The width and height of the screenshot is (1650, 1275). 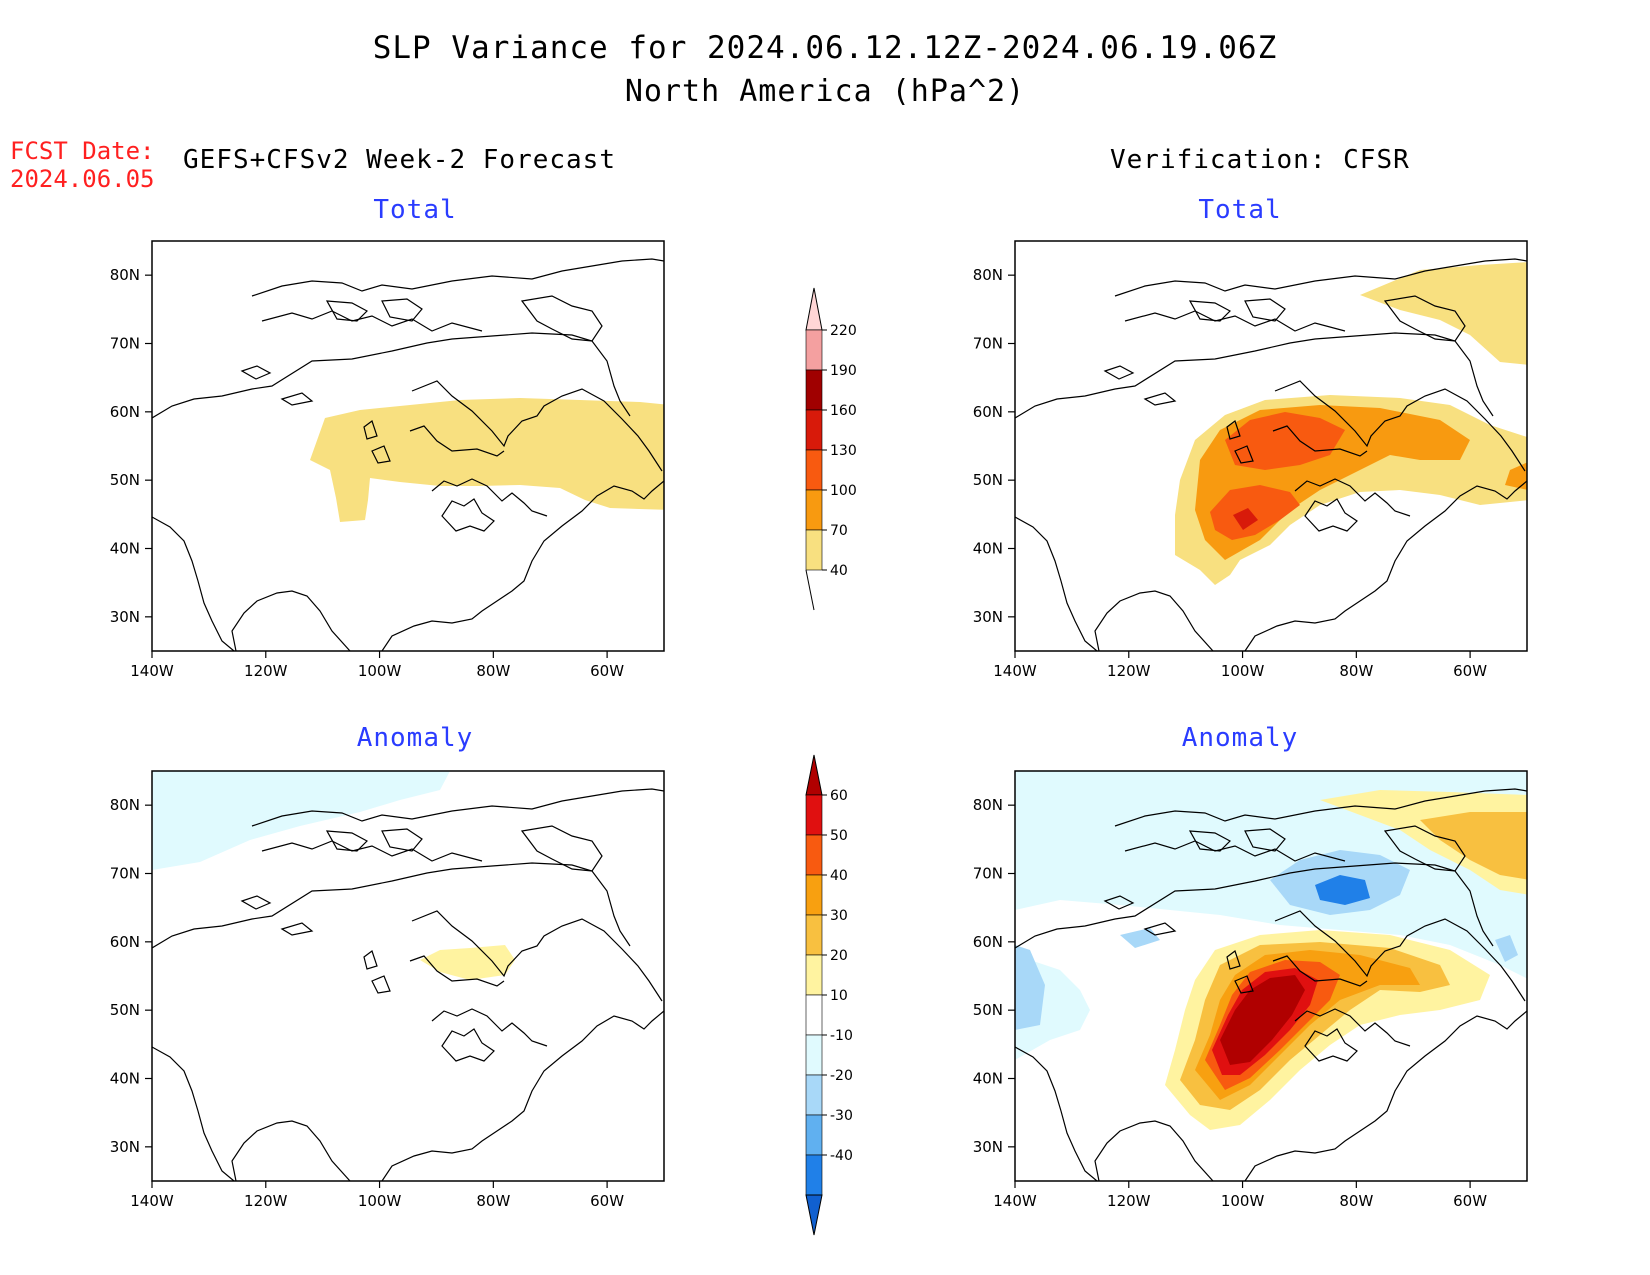 What do you see at coordinates (493, 671) in the screenshot?
I see `forecast-total-lon-label: 80W` at bounding box center [493, 671].